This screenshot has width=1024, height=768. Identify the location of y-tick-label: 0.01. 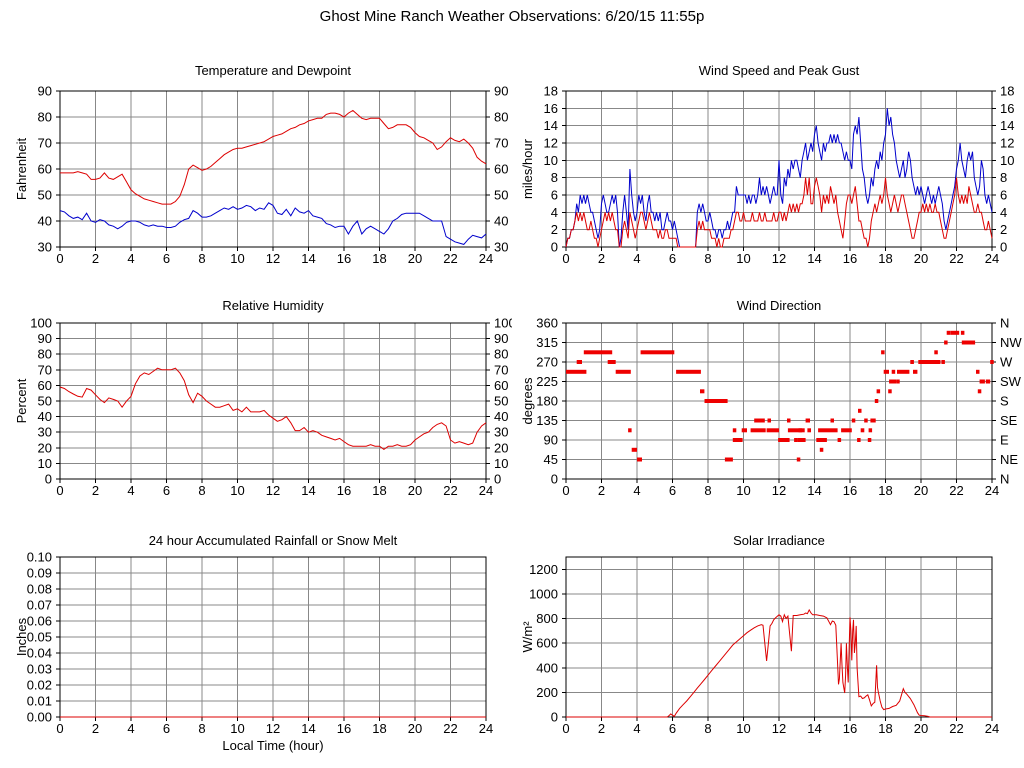
(39, 701).